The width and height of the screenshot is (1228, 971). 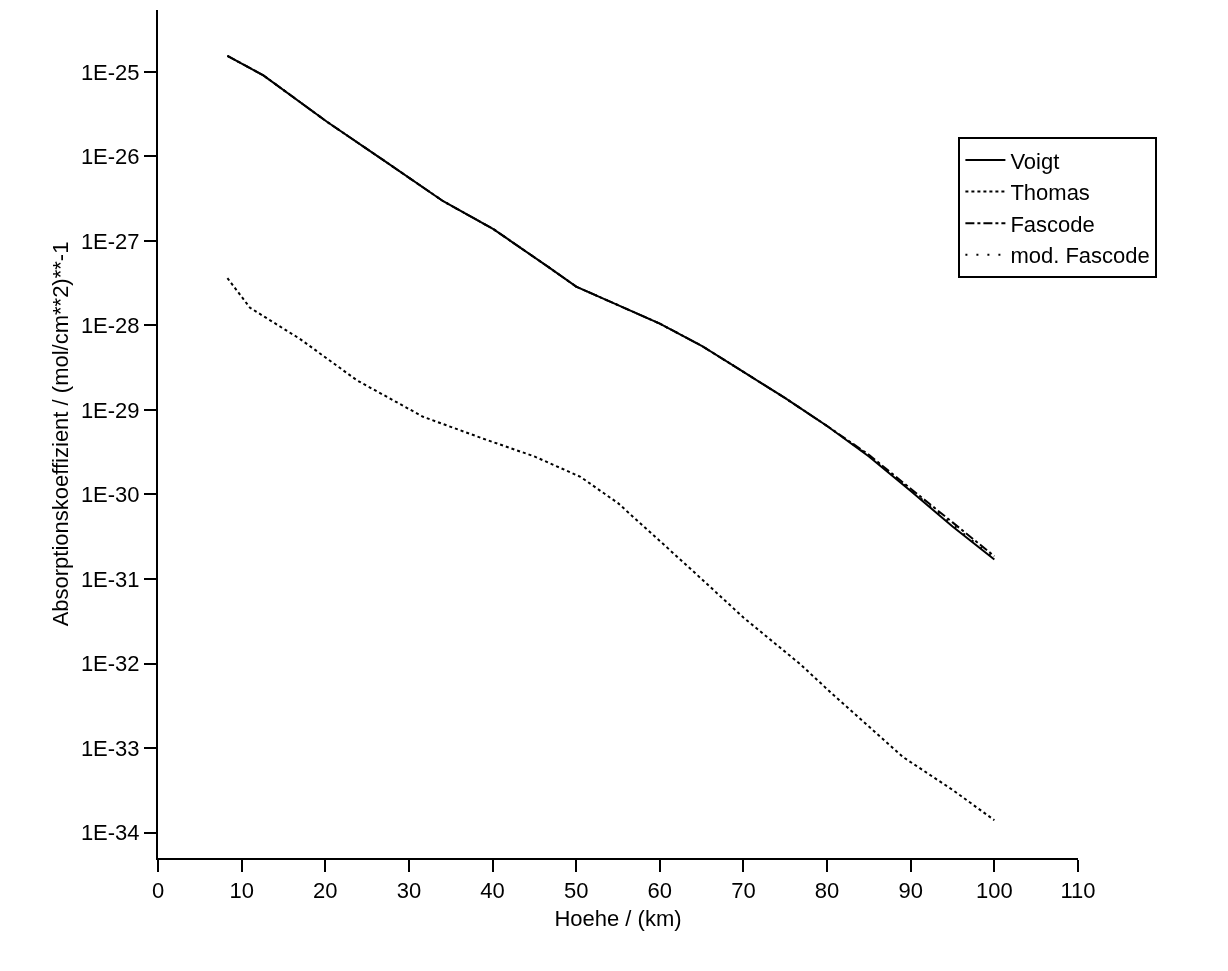 I want to click on x-tick-label: 60, so click(x=660, y=891).